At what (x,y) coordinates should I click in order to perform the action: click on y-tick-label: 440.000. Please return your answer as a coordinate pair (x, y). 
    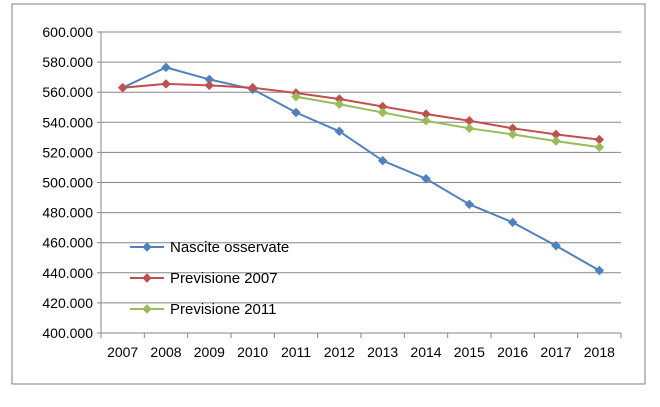
    Looking at the image, I should click on (67, 273).